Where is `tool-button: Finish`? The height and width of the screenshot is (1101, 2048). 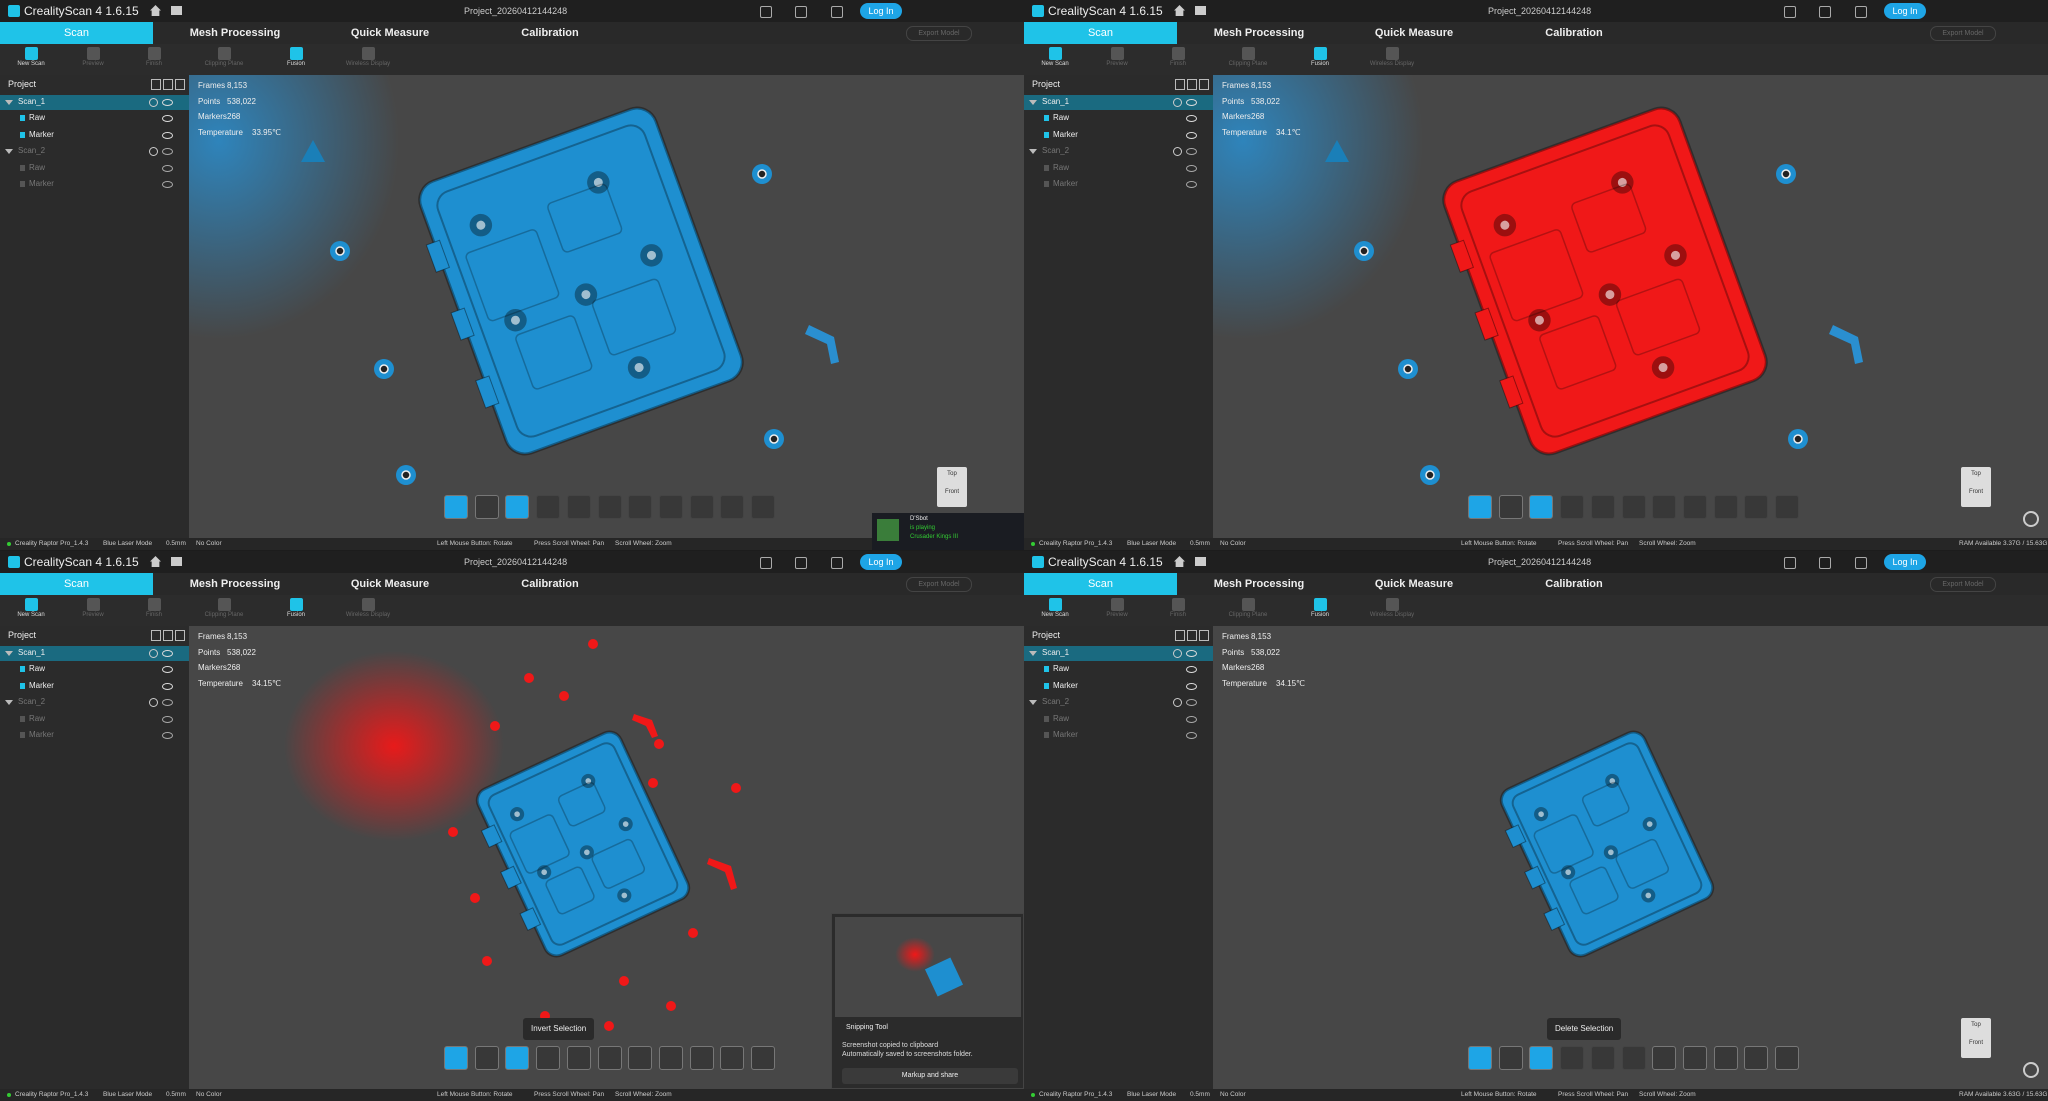 tool-button: Finish is located at coordinates (1178, 59).